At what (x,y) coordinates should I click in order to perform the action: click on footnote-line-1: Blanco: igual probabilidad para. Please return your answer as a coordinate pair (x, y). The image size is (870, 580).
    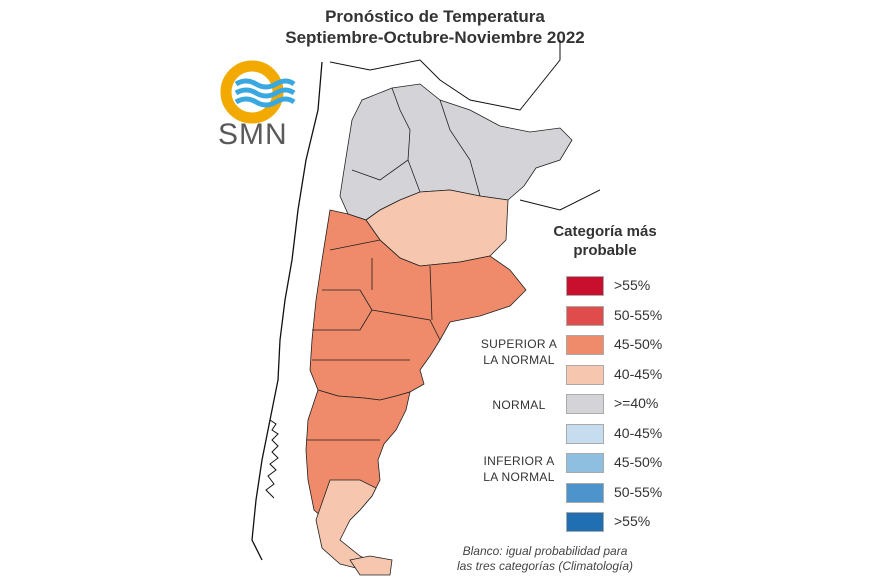
    Looking at the image, I should click on (545, 551).